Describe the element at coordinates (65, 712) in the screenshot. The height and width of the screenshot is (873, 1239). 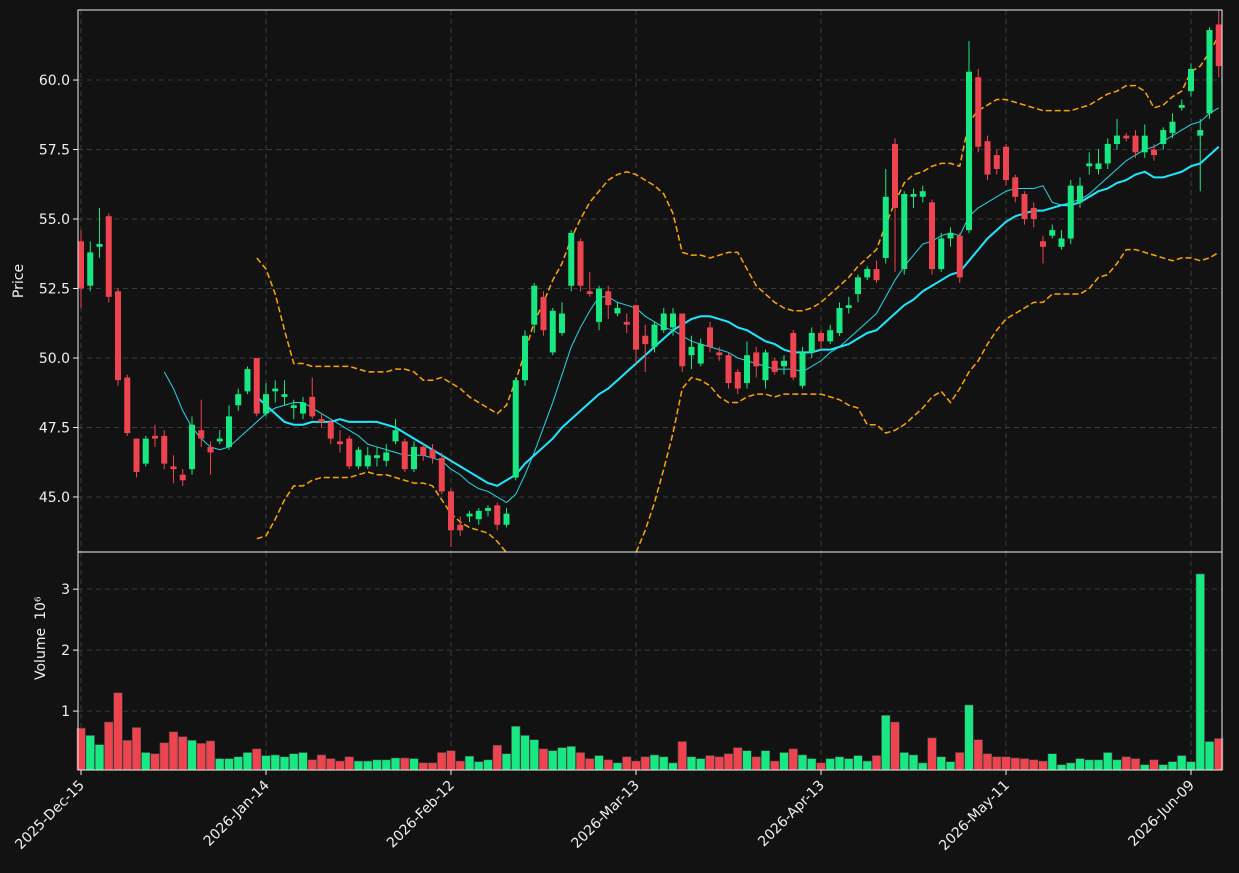
I see `y-tick-label: 1` at that location.